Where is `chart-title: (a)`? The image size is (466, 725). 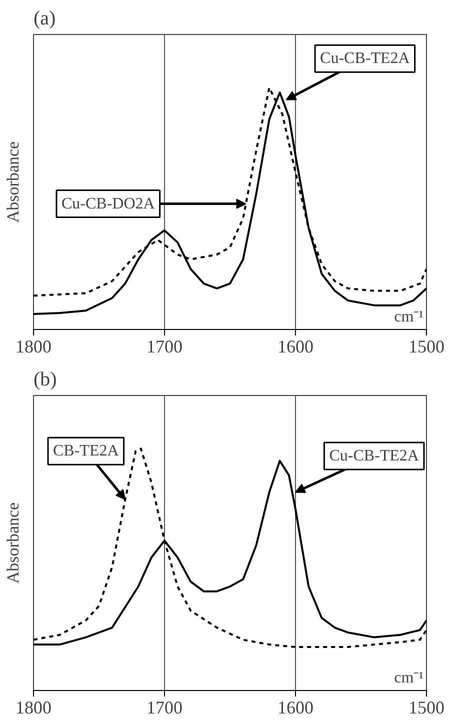
chart-title: (a) is located at coordinates (45, 19).